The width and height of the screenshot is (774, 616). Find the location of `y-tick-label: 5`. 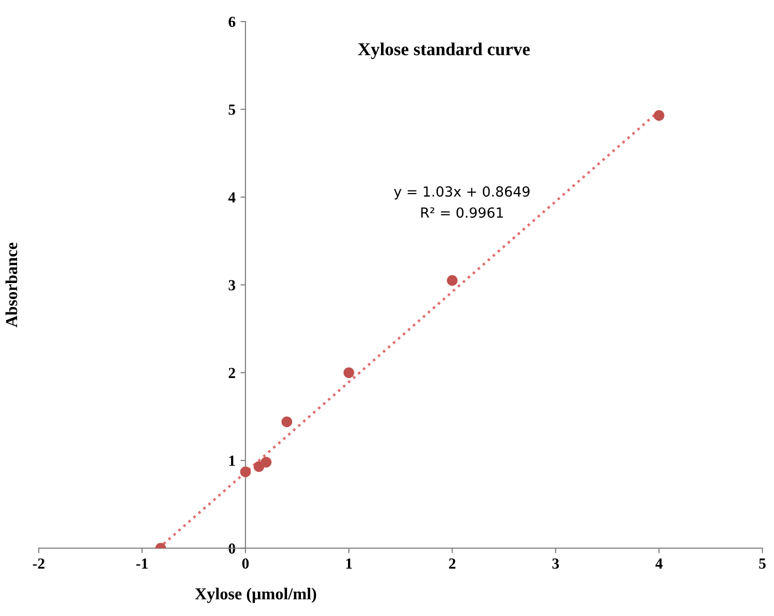

y-tick-label: 5 is located at coordinates (232, 109).